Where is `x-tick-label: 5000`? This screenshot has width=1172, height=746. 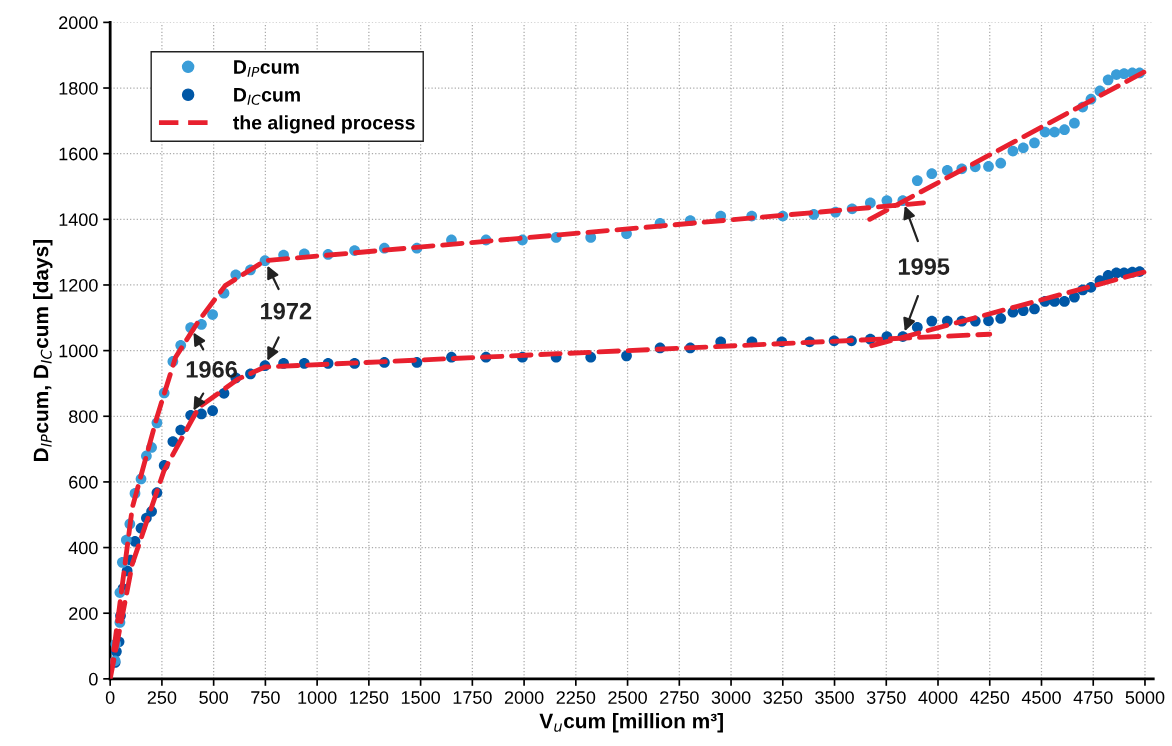 x-tick-label: 5000 is located at coordinates (1145, 697).